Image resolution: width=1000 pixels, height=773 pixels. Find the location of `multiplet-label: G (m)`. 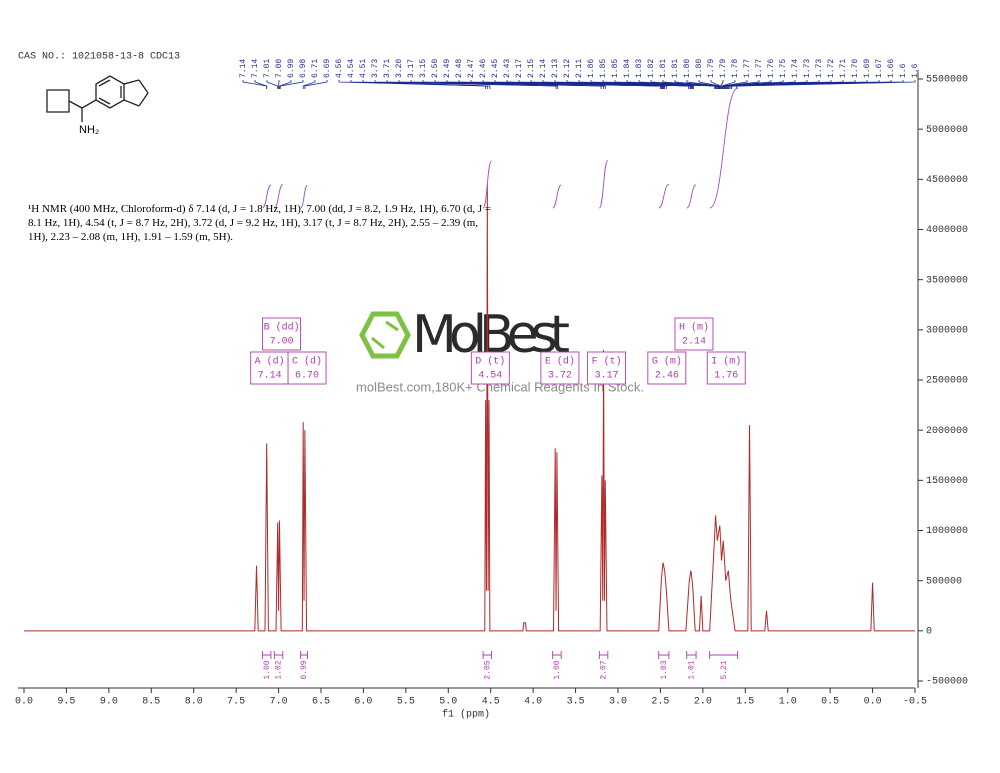

multiplet-label: G (m) is located at coordinates (667, 362).